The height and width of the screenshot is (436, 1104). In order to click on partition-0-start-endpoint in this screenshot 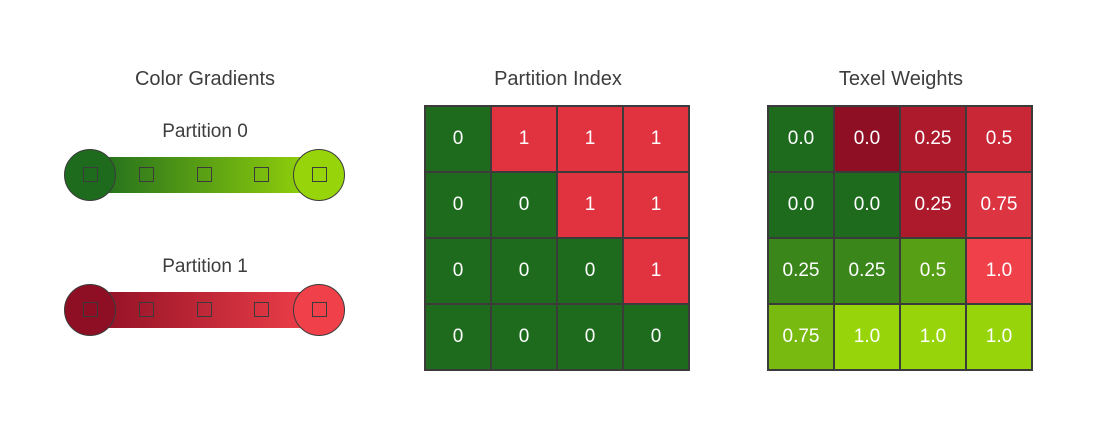, I will do `click(90, 175)`.